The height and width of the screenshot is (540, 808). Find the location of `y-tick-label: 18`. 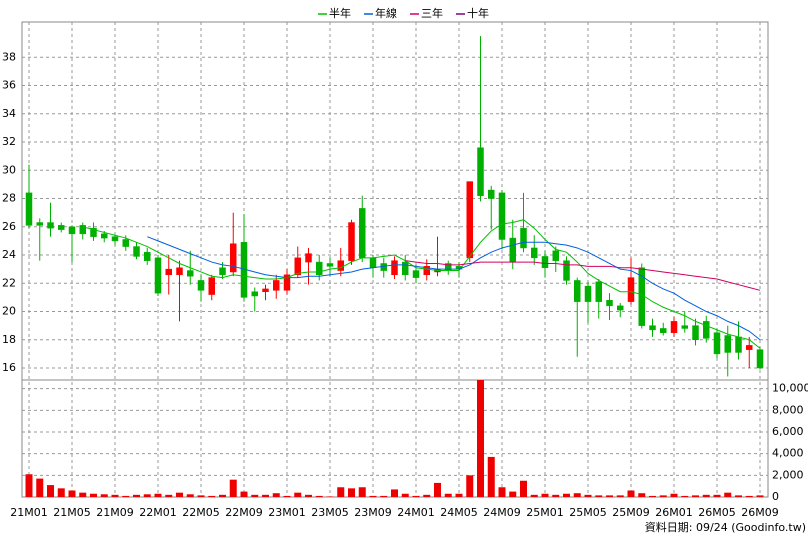

y-tick-label: 18 is located at coordinates (9, 339).